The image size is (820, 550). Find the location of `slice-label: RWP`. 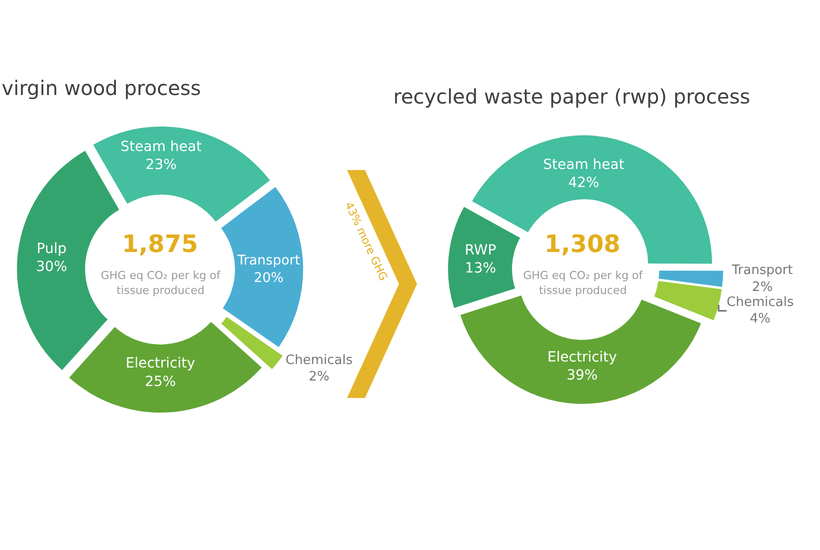

slice-label: RWP is located at coordinates (480, 250).